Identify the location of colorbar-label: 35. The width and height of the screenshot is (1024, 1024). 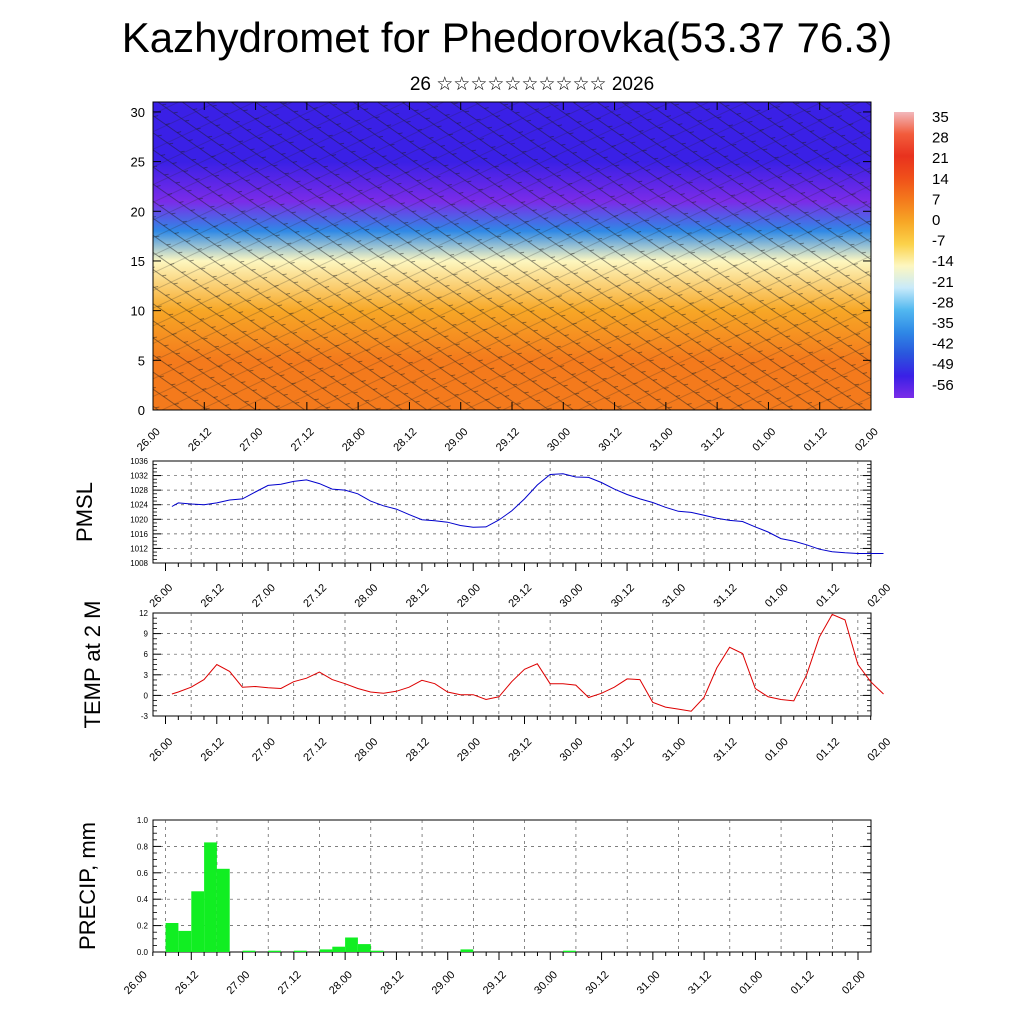
(940, 117).